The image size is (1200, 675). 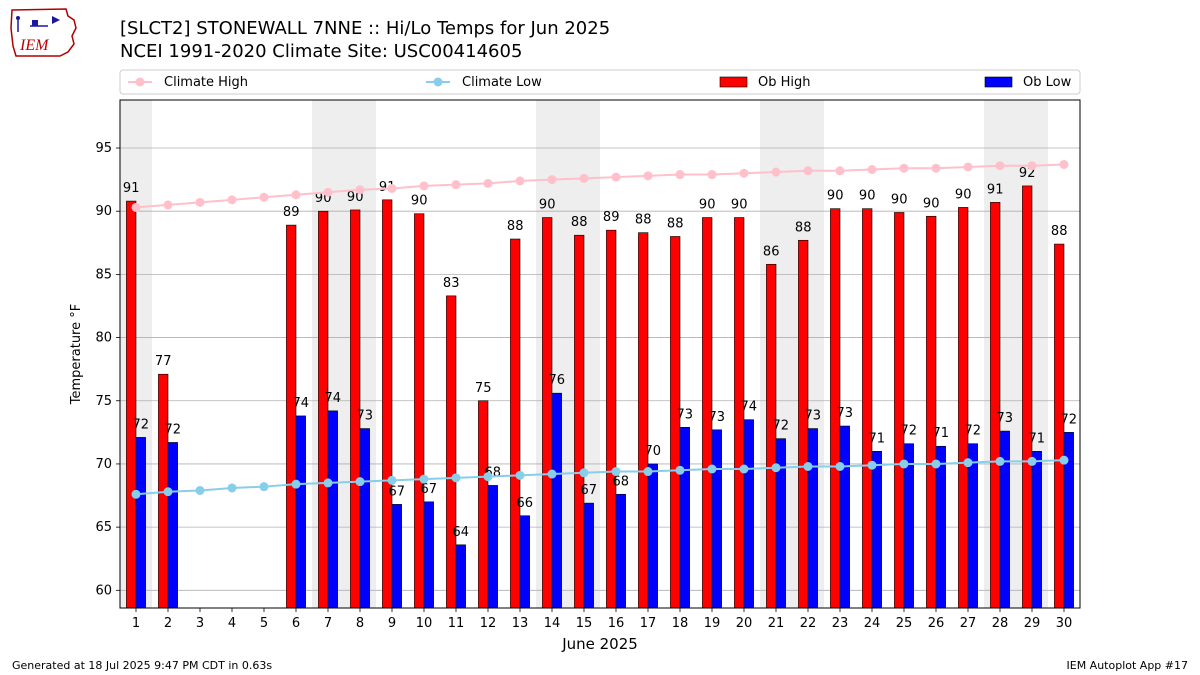 I want to click on y-tick-label: 65, so click(x=103, y=527).